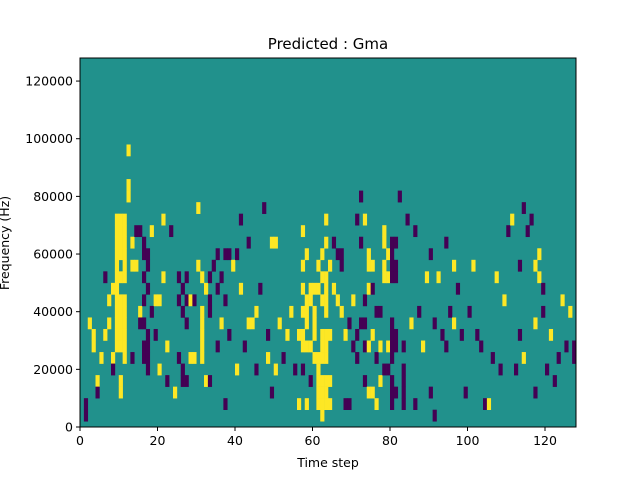 The image size is (640, 480). What do you see at coordinates (49, 81) in the screenshot?
I see `y-tick-label: 120000` at bounding box center [49, 81].